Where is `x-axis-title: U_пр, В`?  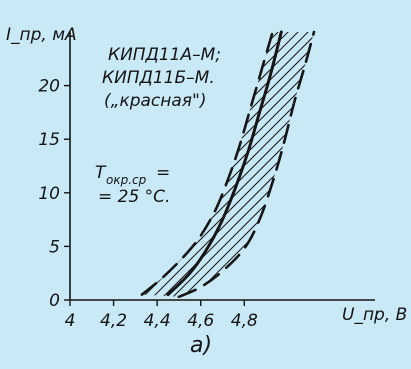
x-axis-title: U_пр, В is located at coordinates (374, 315).